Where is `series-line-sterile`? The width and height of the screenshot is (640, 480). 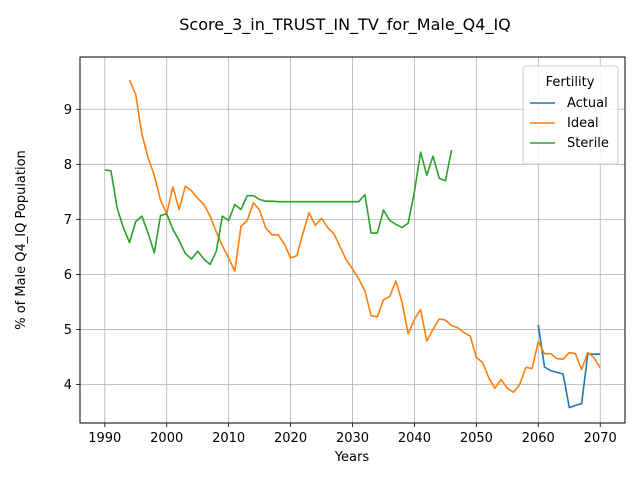 series-line-sterile is located at coordinates (278, 207).